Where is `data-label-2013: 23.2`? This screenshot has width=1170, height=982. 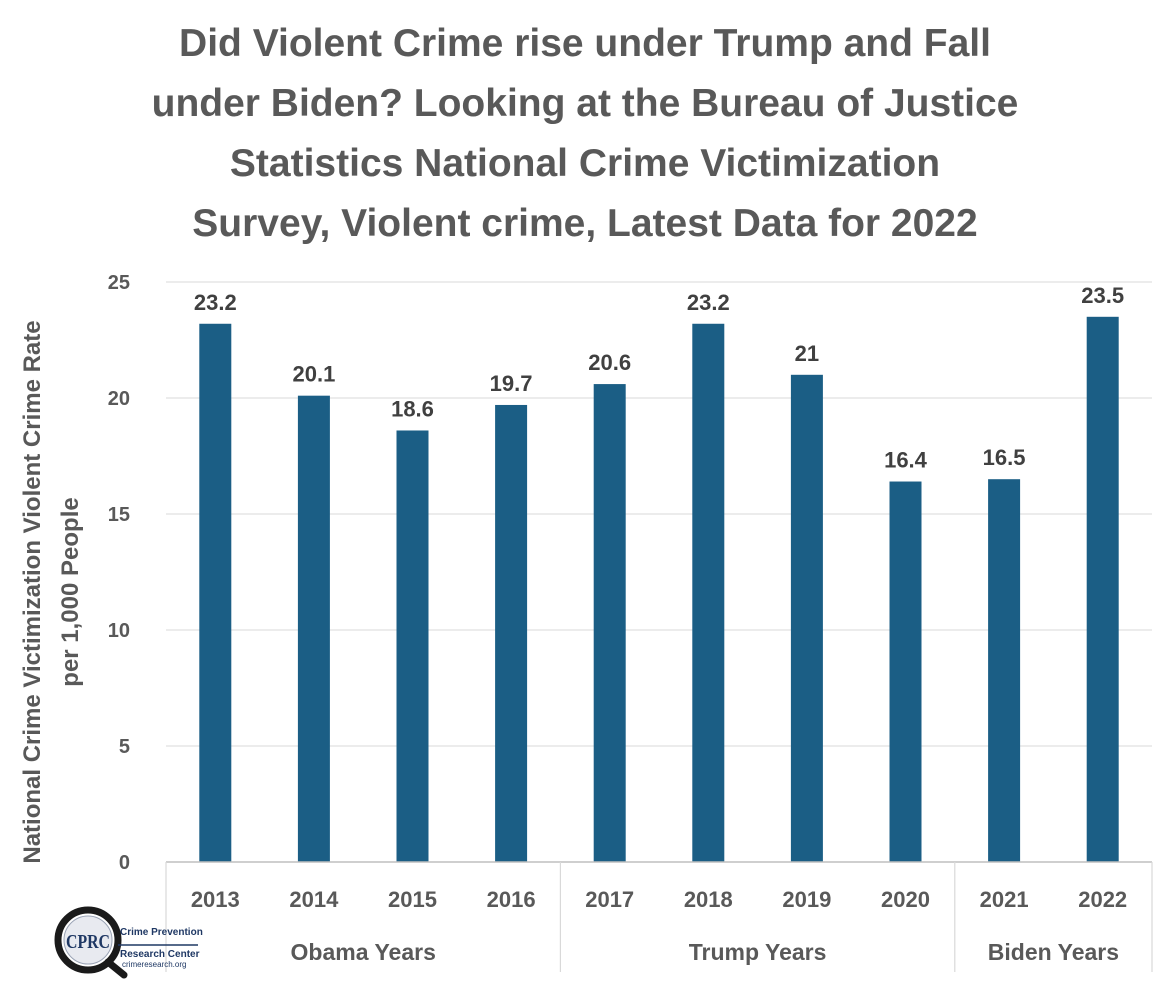
data-label-2013: 23.2 is located at coordinates (215, 302).